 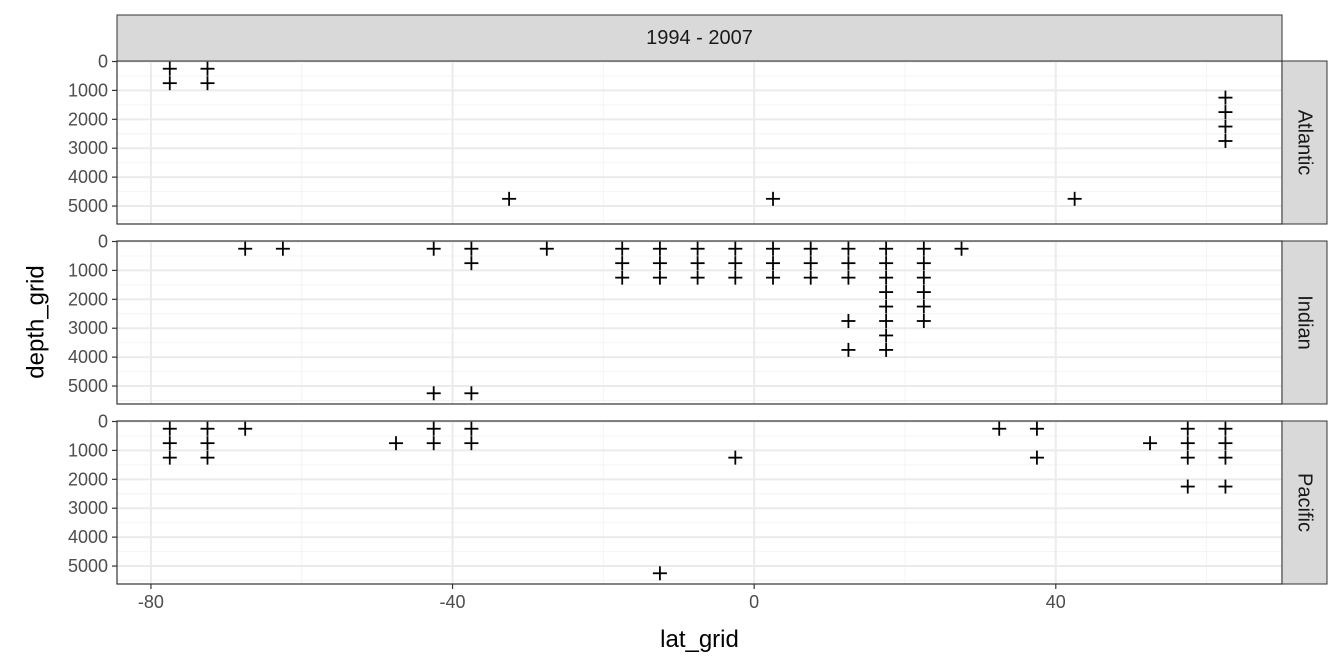 I want to click on row-strip-label: Pacific, so click(x=1305, y=502).